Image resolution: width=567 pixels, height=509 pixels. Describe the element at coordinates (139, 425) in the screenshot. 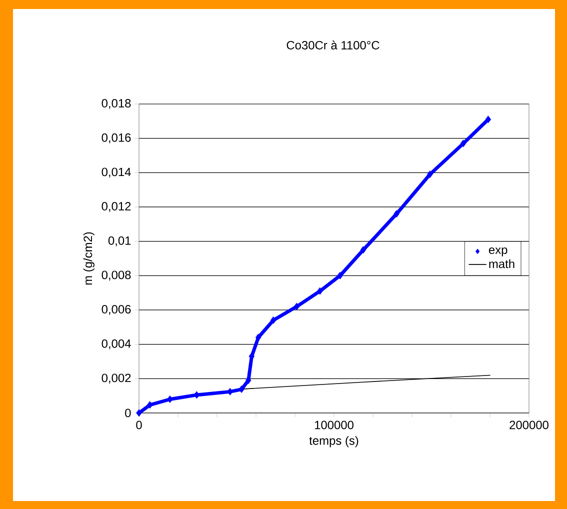

I see `x-tick-label: 0` at that location.